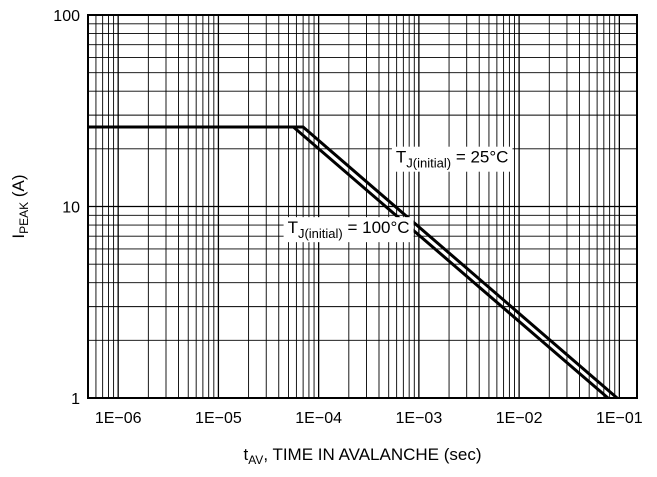 Image resolution: width=657 pixels, height=477 pixels. I want to click on y-axis-title: IPEAK (A), so click(20, 206).